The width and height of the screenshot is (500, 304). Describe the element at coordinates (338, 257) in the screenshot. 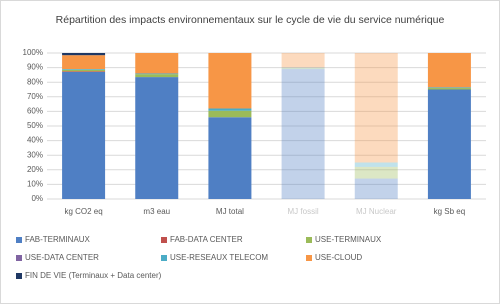

I see `legend-label: USE-CLOUD` at that location.